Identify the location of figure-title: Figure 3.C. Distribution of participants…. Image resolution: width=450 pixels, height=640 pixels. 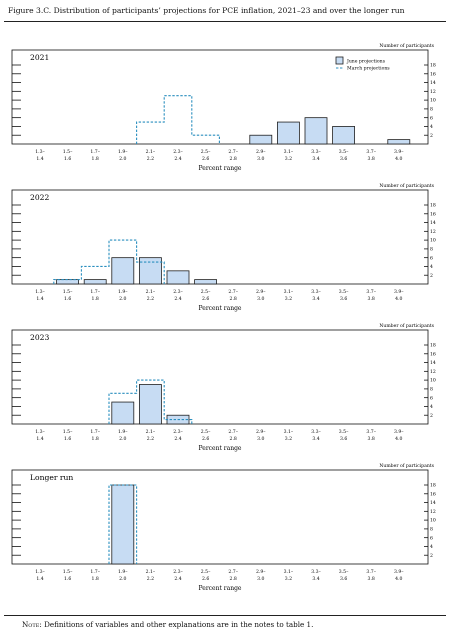
(206, 10).